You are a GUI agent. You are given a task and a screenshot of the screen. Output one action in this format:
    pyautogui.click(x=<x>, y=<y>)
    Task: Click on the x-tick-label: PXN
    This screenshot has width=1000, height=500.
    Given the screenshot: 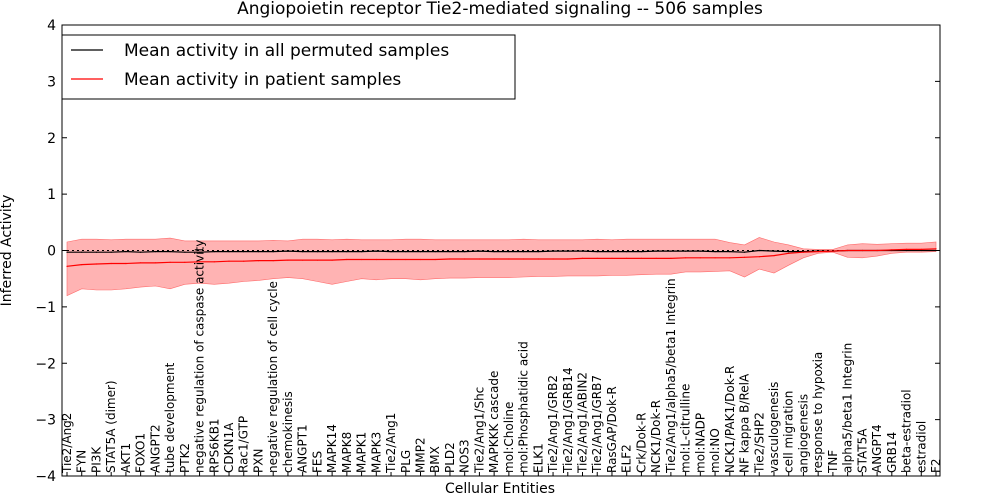 What is the action you would take?
    pyautogui.click(x=259, y=461)
    